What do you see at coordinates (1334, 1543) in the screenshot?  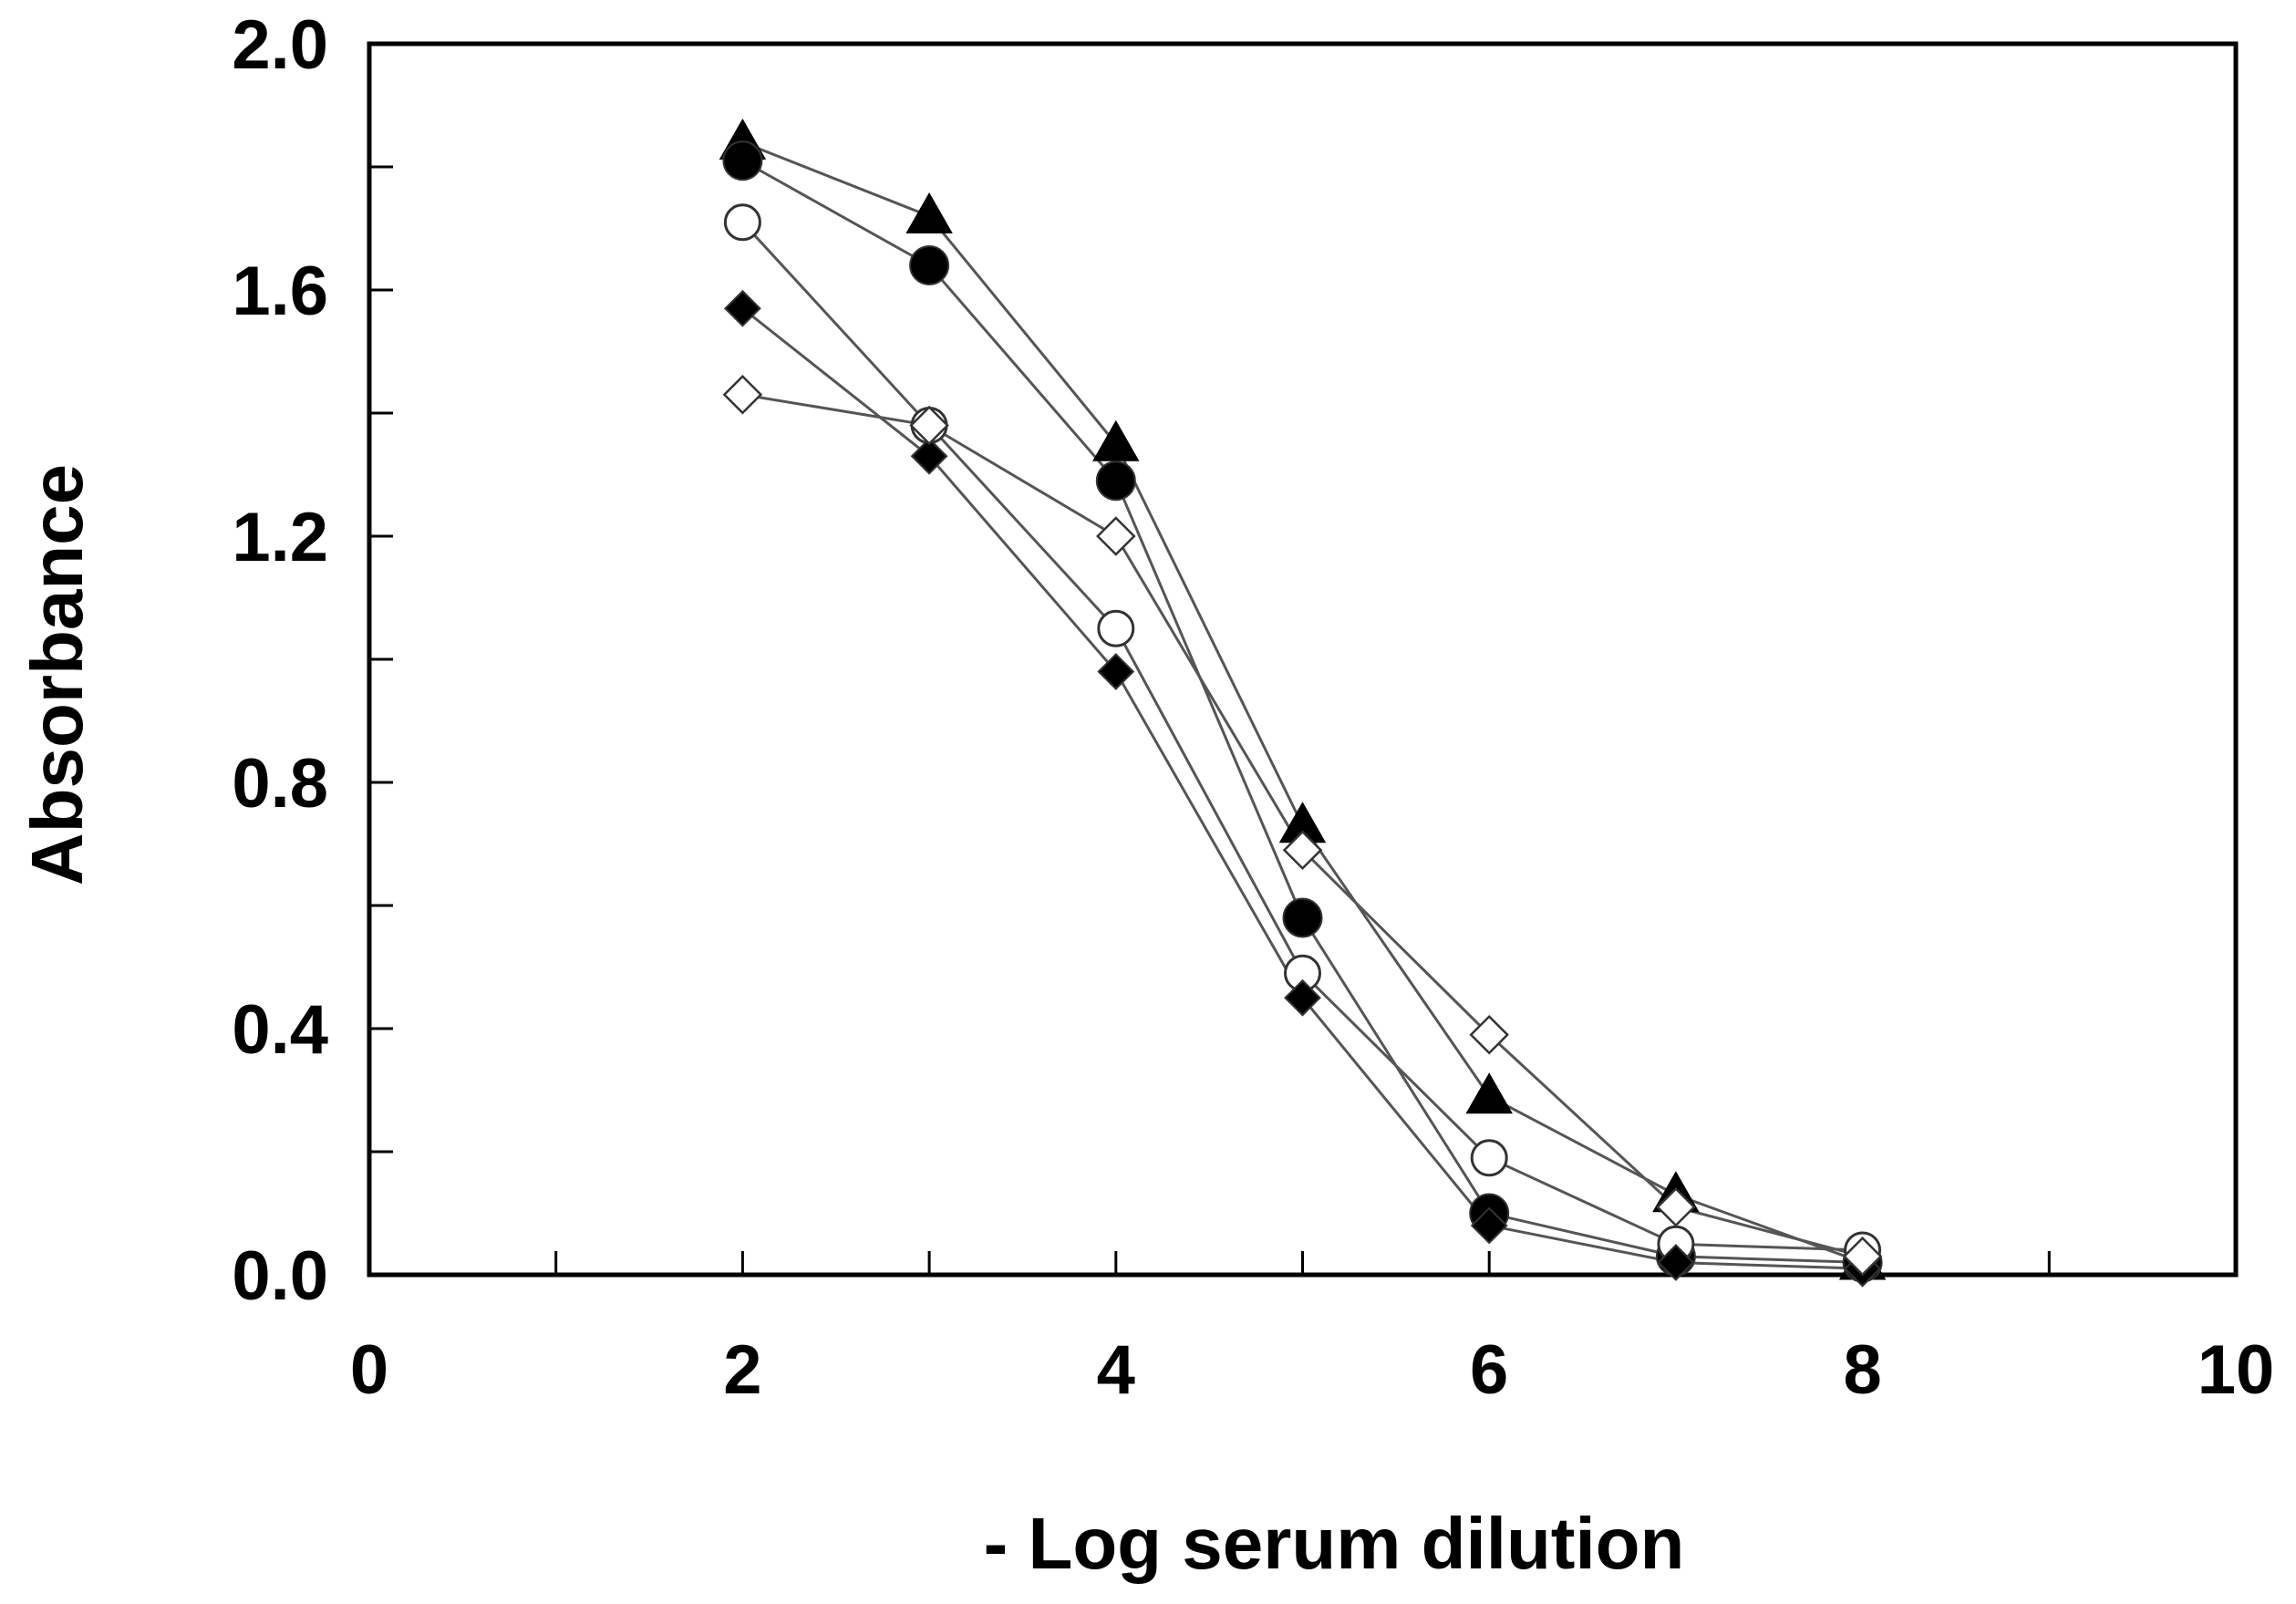 I see `x-axis-title: - Log serum dilution` at bounding box center [1334, 1543].